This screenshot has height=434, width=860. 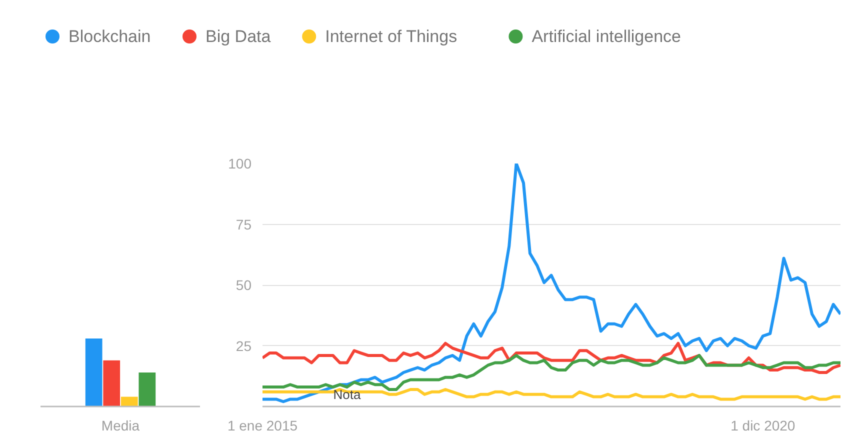 I want to click on legend-label: Internet of Things, so click(x=391, y=36).